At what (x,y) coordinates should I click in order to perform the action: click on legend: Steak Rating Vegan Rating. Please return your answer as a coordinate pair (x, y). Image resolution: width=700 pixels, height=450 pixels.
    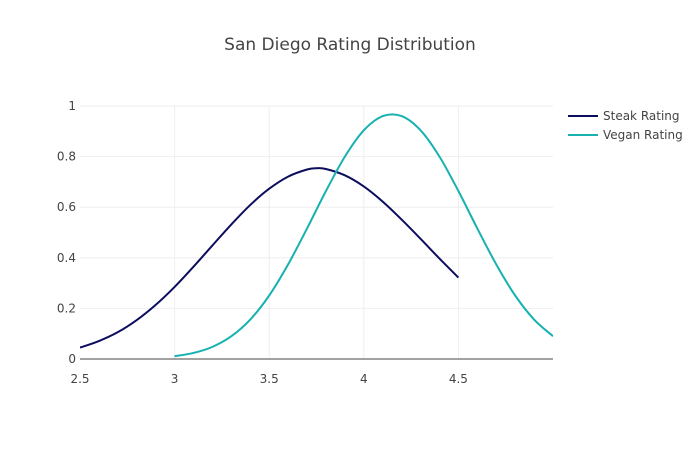
    Looking at the image, I should click on (625, 125).